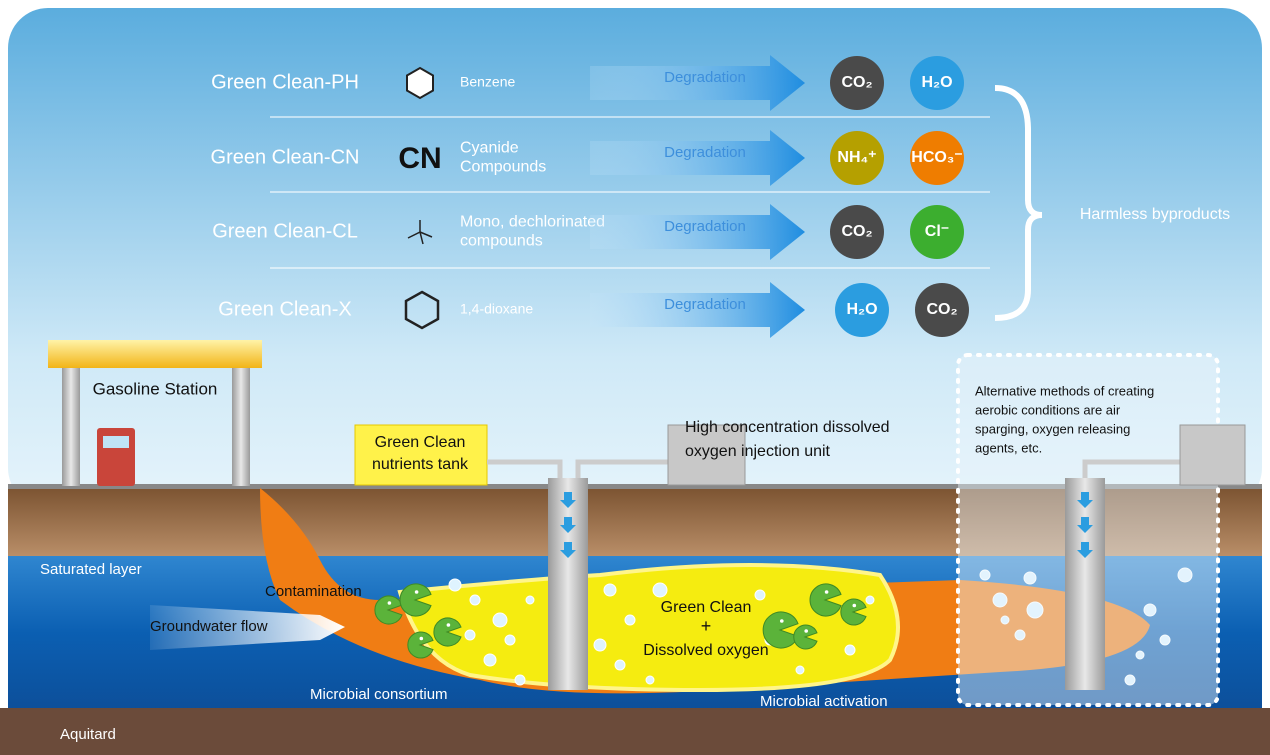  What do you see at coordinates (577, 469) in the screenshot?
I see `pipes` at bounding box center [577, 469].